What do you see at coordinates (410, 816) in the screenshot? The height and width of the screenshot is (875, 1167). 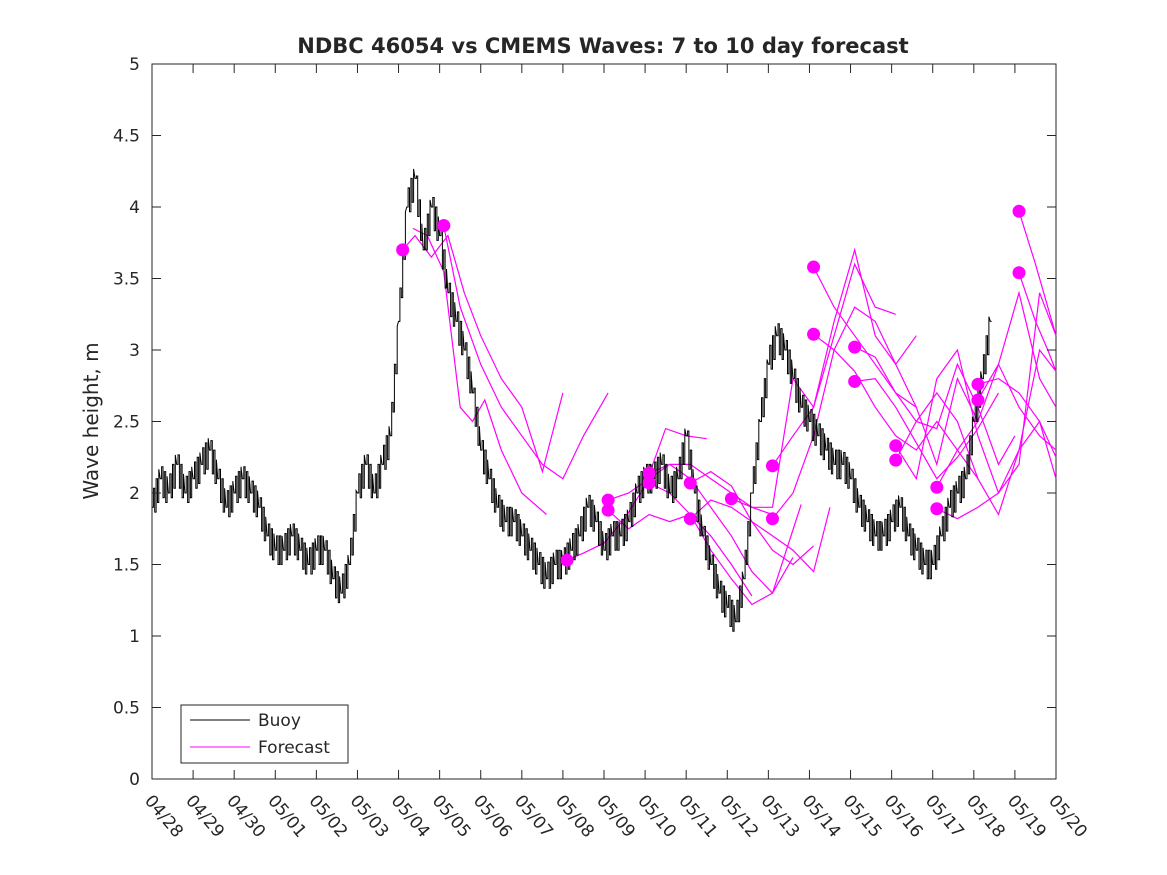 I see `x-tick-label: 05/04` at bounding box center [410, 816].